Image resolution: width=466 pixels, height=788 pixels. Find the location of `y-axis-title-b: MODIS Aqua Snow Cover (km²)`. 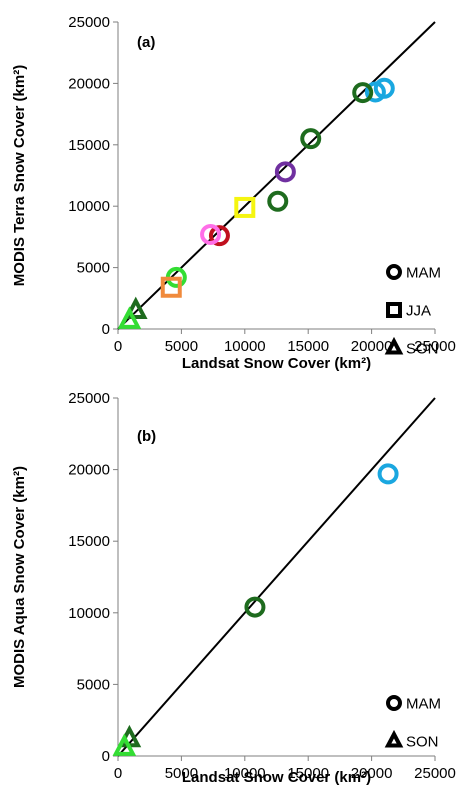

y-axis-title-b: MODIS Aqua Snow Cover (km²) is located at coordinates (19, 577).